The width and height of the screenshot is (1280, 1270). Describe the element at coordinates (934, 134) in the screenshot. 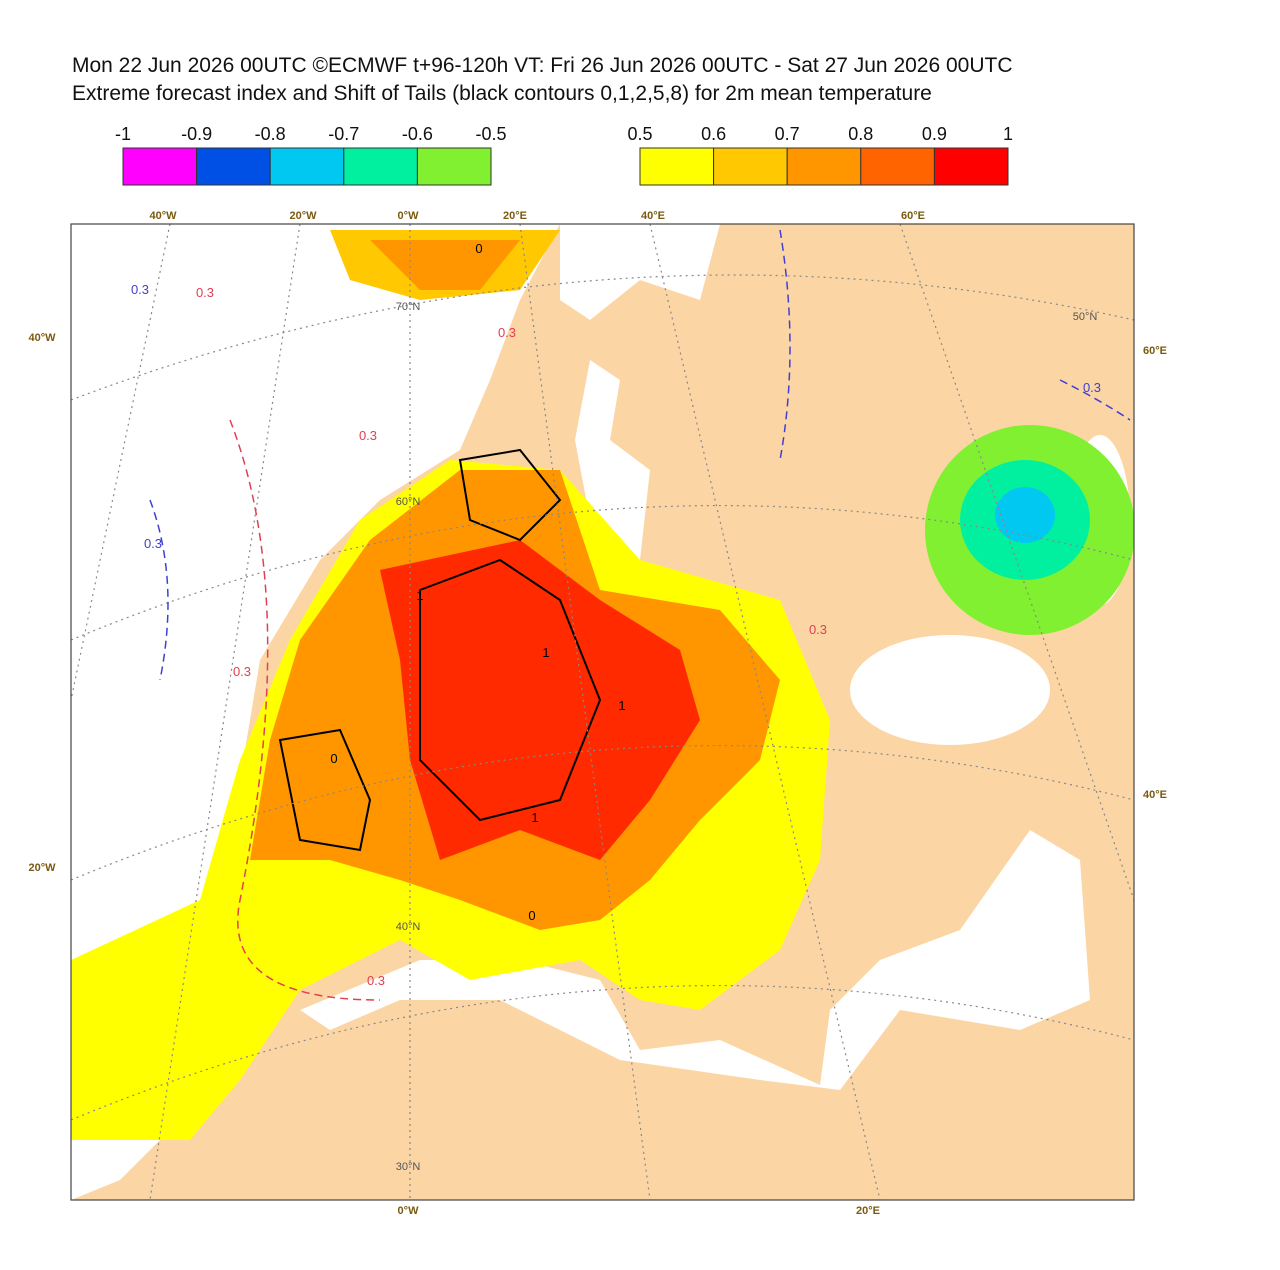

I see `colorbar-tick-label: 0.9` at that location.